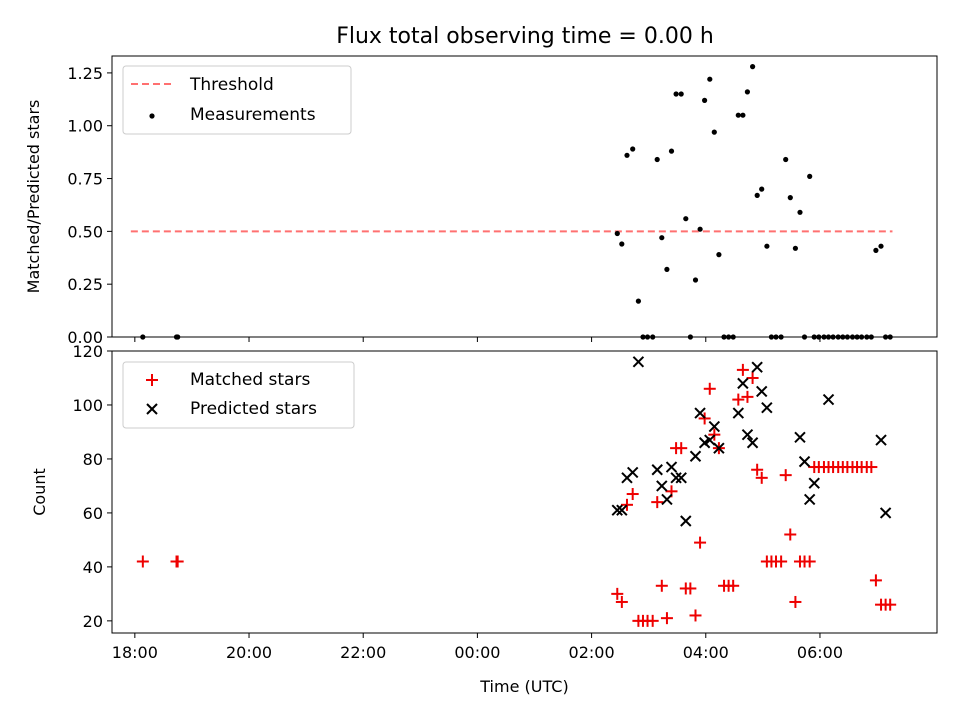 This screenshot has height=720, width=960. What do you see at coordinates (89, 205) in the screenshot?
I see `ratio-y-ticks: 0.00 0.25 0.50 0.75 1.00 1.25` at bounding box center [89, 205].